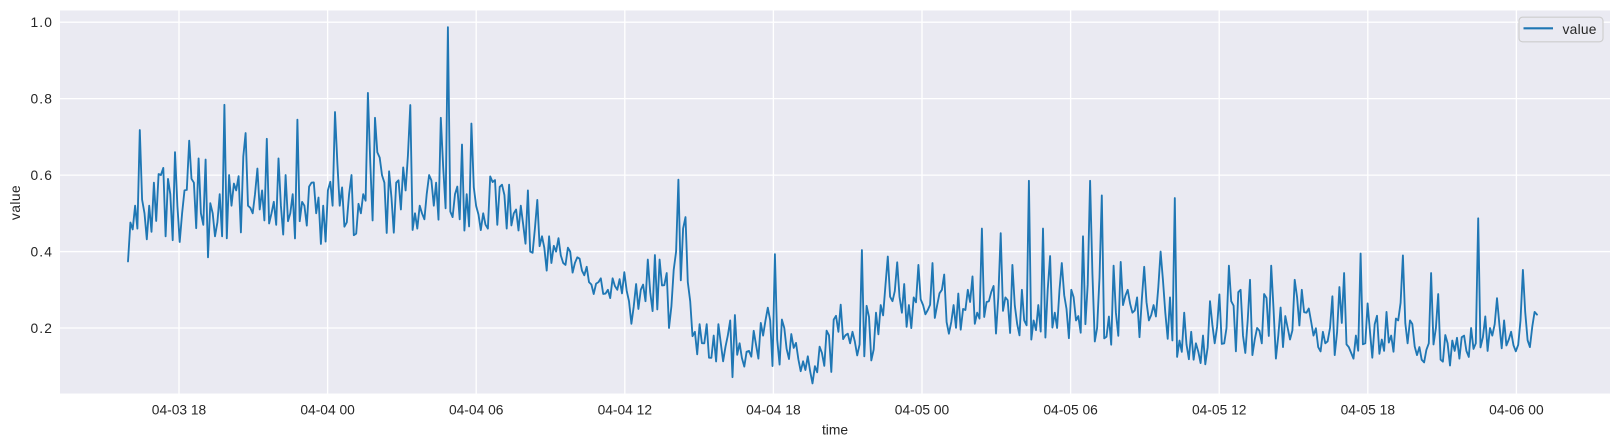 This screenshot has width=1618, height=448. I want to click on svg-text: 0.4, so click(42, 252).